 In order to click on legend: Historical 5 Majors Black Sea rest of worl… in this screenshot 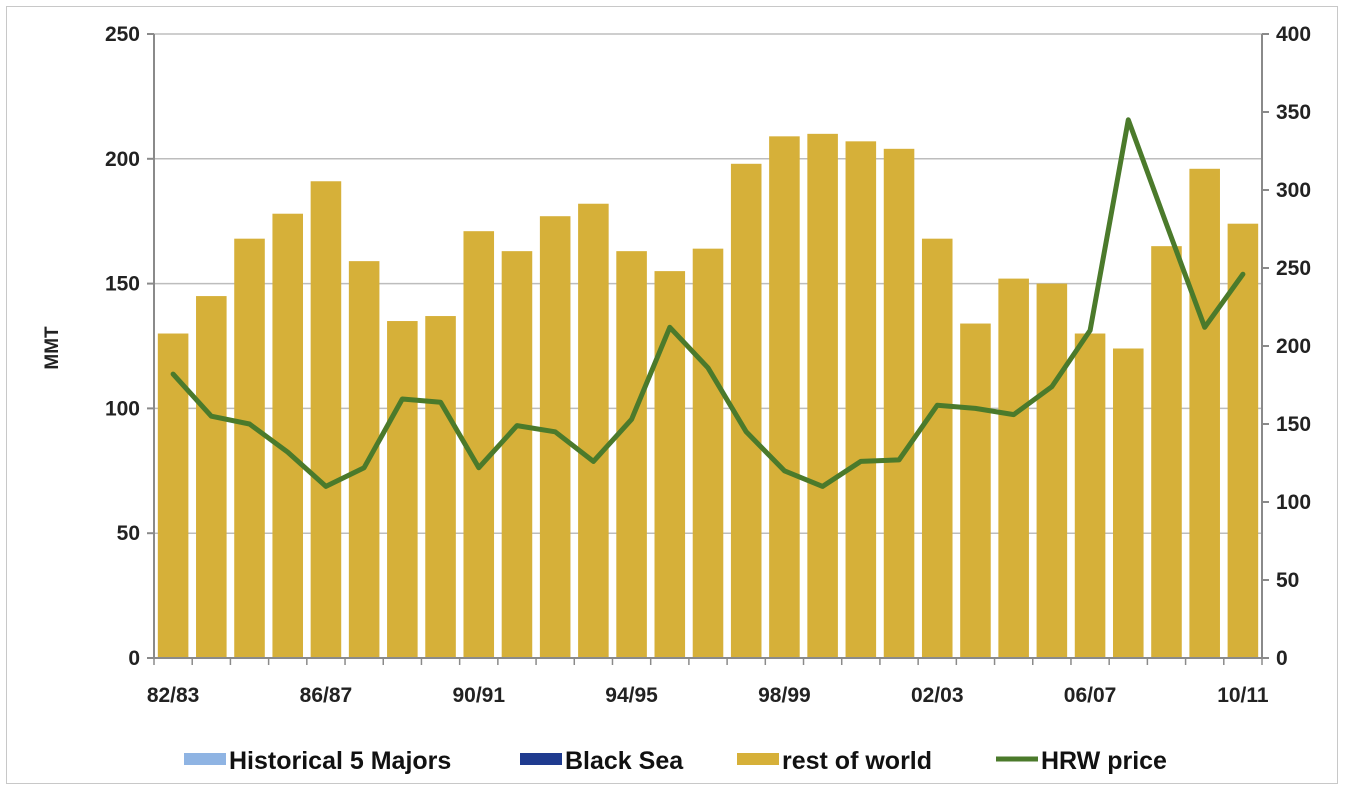, I will do `click(675, 761)`.